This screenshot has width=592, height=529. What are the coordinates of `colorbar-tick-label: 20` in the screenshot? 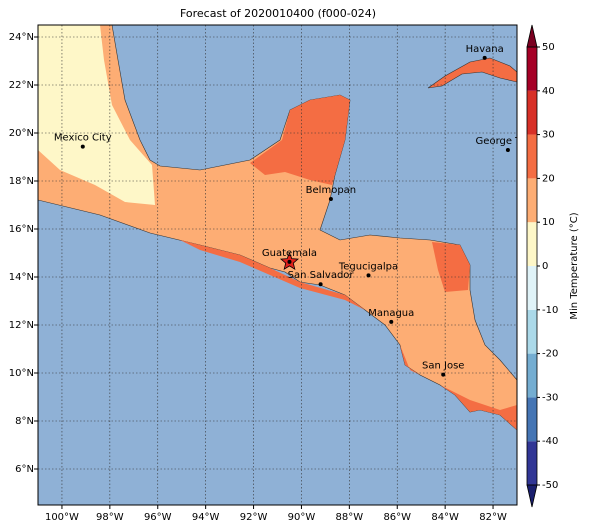 It's located at (548, 178).